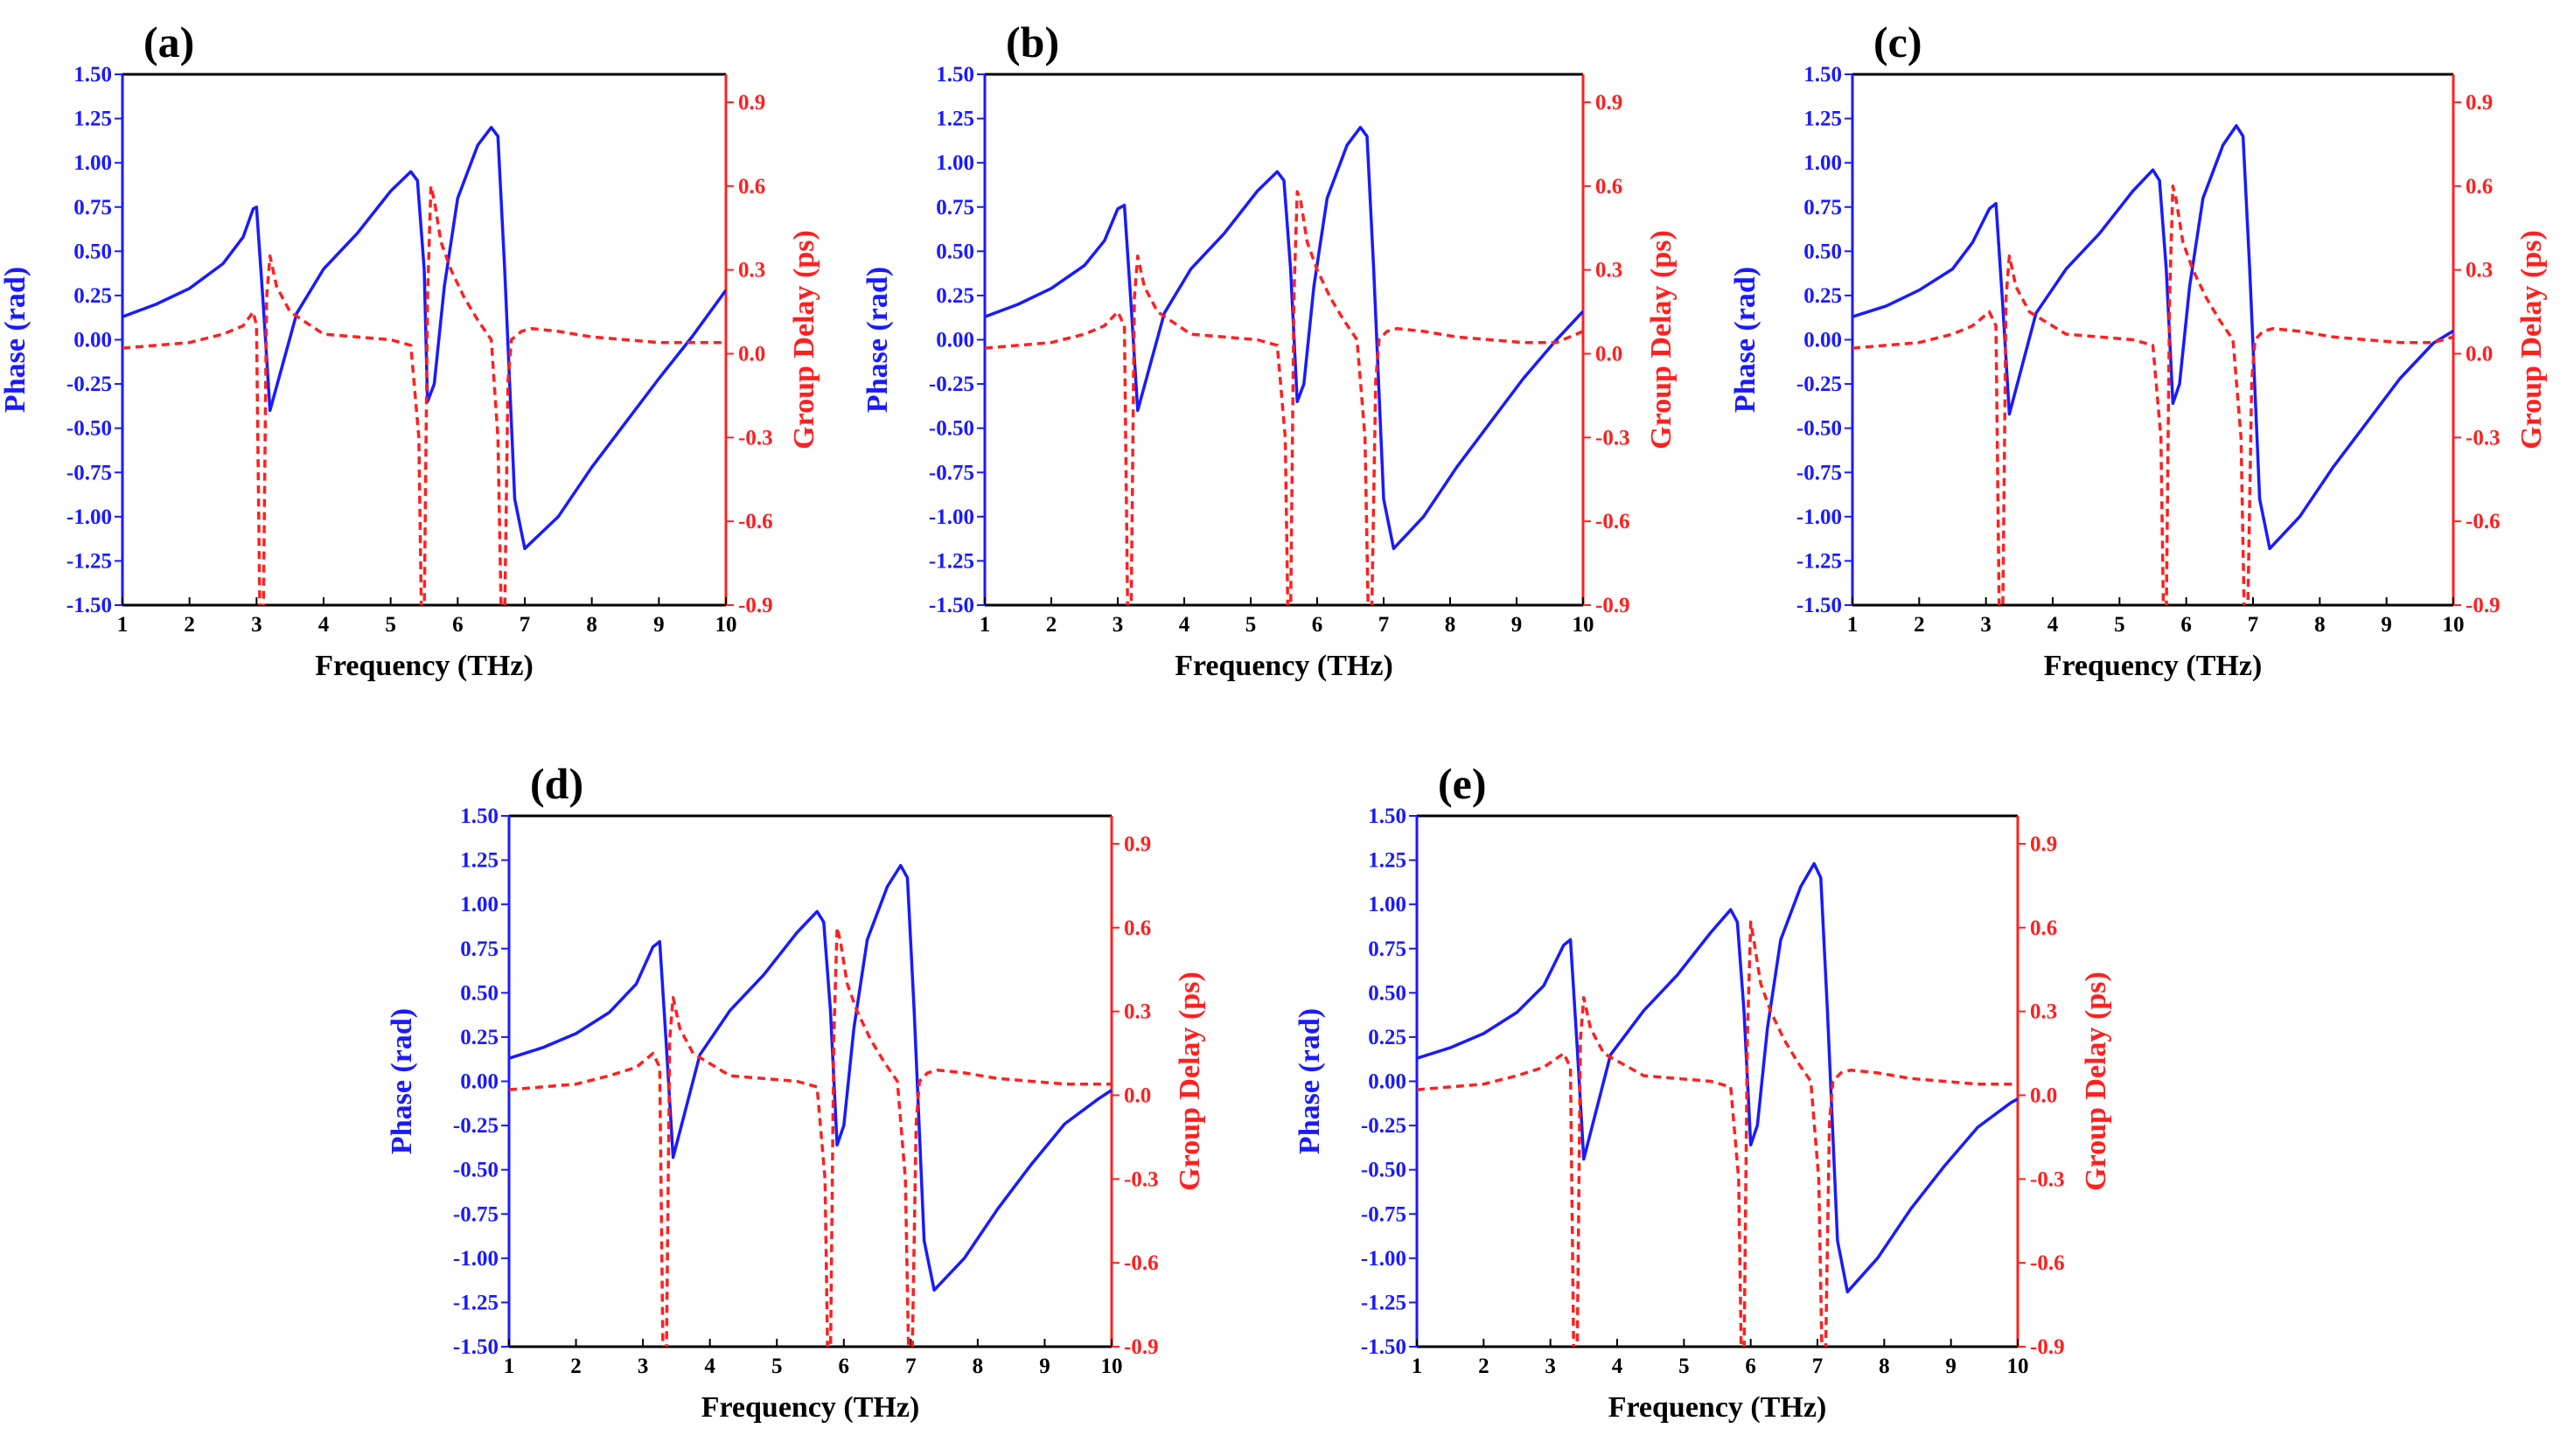 The height and width of the screenshot is (1456, 2567). I want to click on panel-label: (a), so click(169, 41).